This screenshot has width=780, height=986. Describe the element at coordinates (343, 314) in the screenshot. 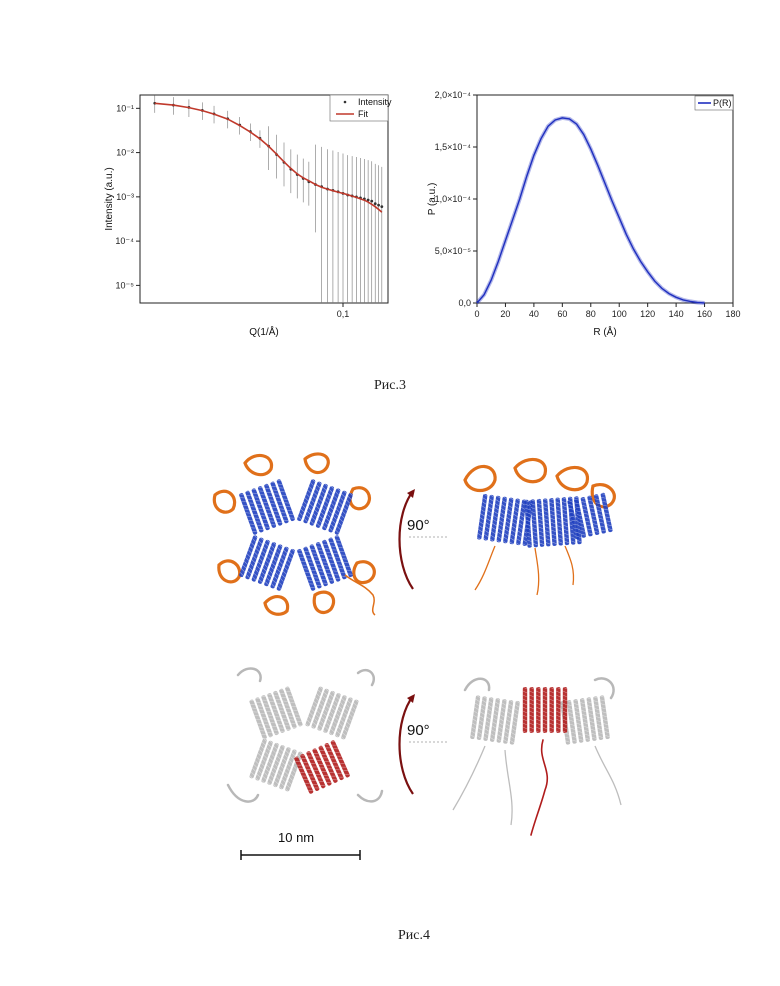

I see `intensity-x-tick-label: 0,1` at that location.